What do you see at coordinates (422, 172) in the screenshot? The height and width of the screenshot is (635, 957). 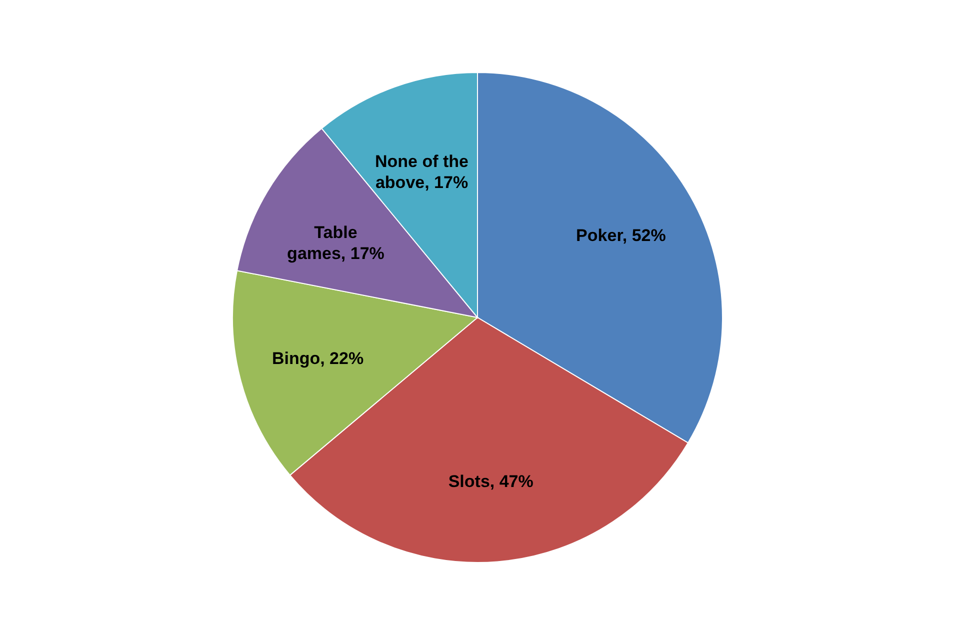 I see `slice-label: None of the above, 17%` at bounding box center [422, 172].